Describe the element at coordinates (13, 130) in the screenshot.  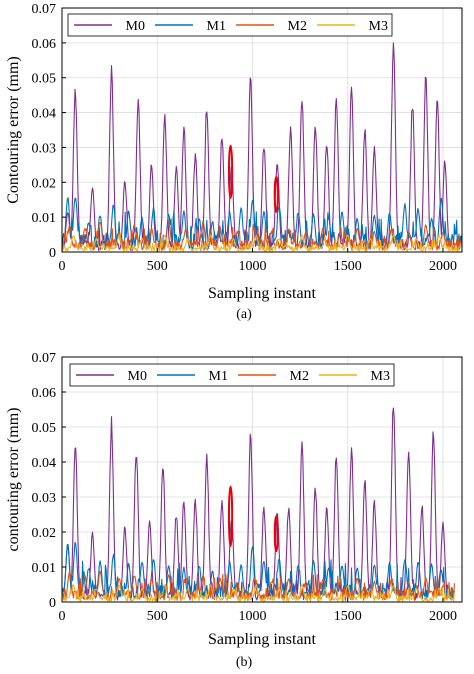
I see `y-axis-label: Contouring error (mm)` at that location.